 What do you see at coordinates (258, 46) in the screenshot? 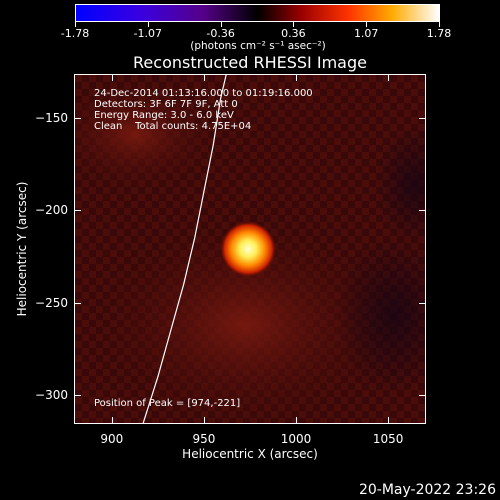
I see `colorbar-units-label: (photons cm⁻² s⁻¹ asec⁻²)` at bounding box center [258, 46].